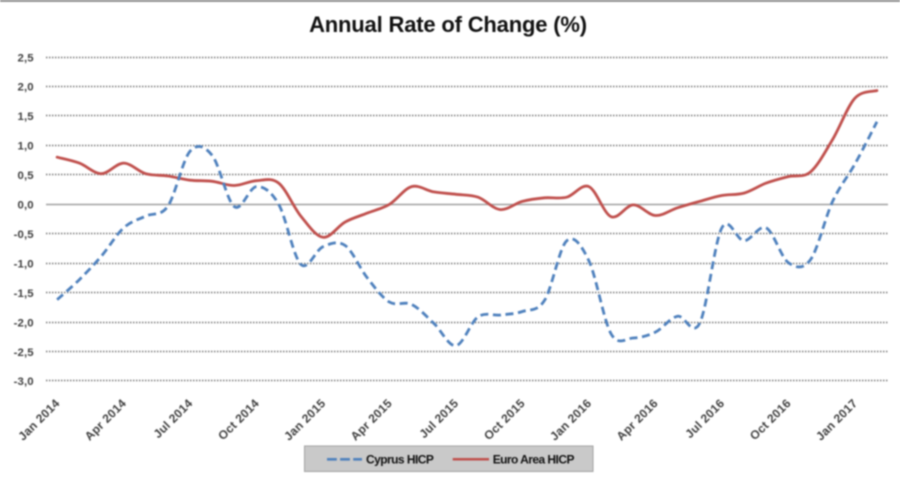 Image resolution: width=900 pixels, height=478 pixels. What do you see at coordinates (24, 235) in the screenshot?
I see `svg-text: -0,5` at bounding box center [24, 235].